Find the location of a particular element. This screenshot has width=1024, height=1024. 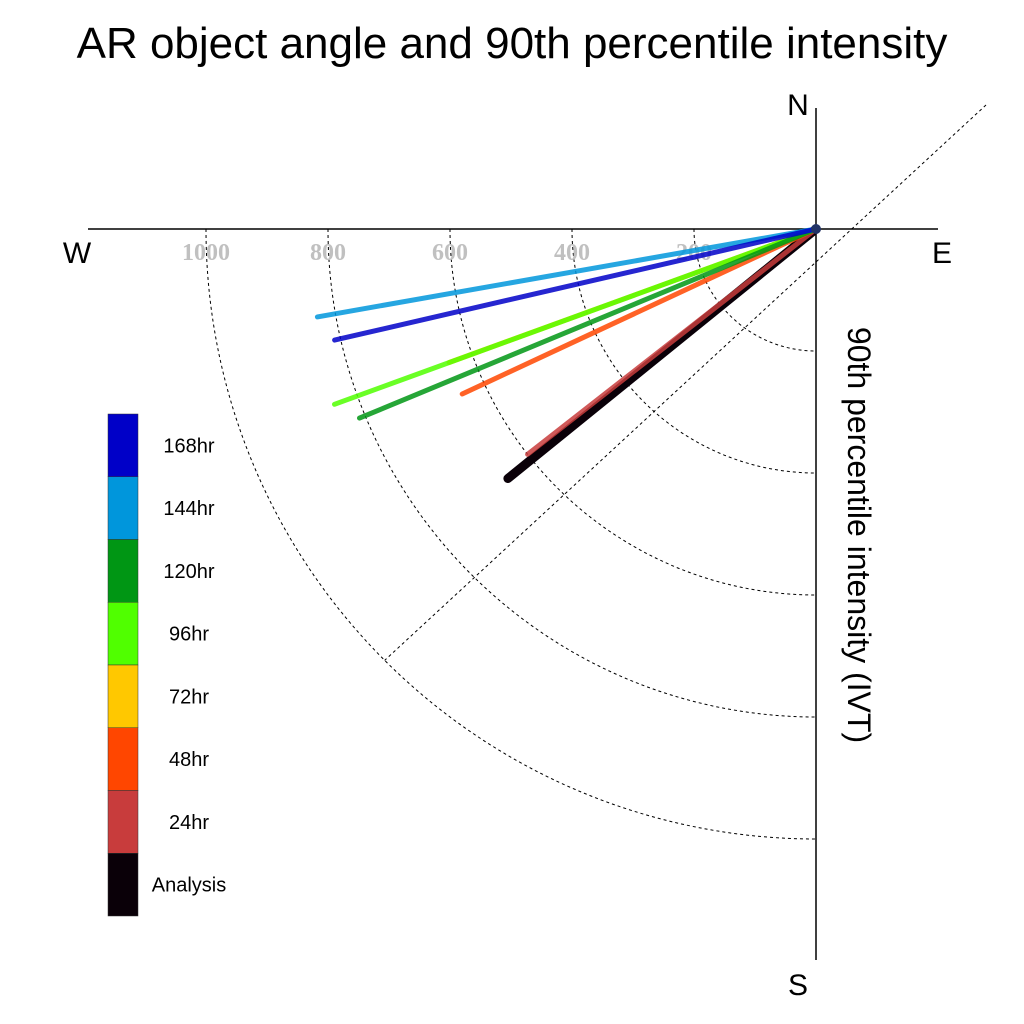

legend-swatch-96hr is located at coordinates (123, 634).